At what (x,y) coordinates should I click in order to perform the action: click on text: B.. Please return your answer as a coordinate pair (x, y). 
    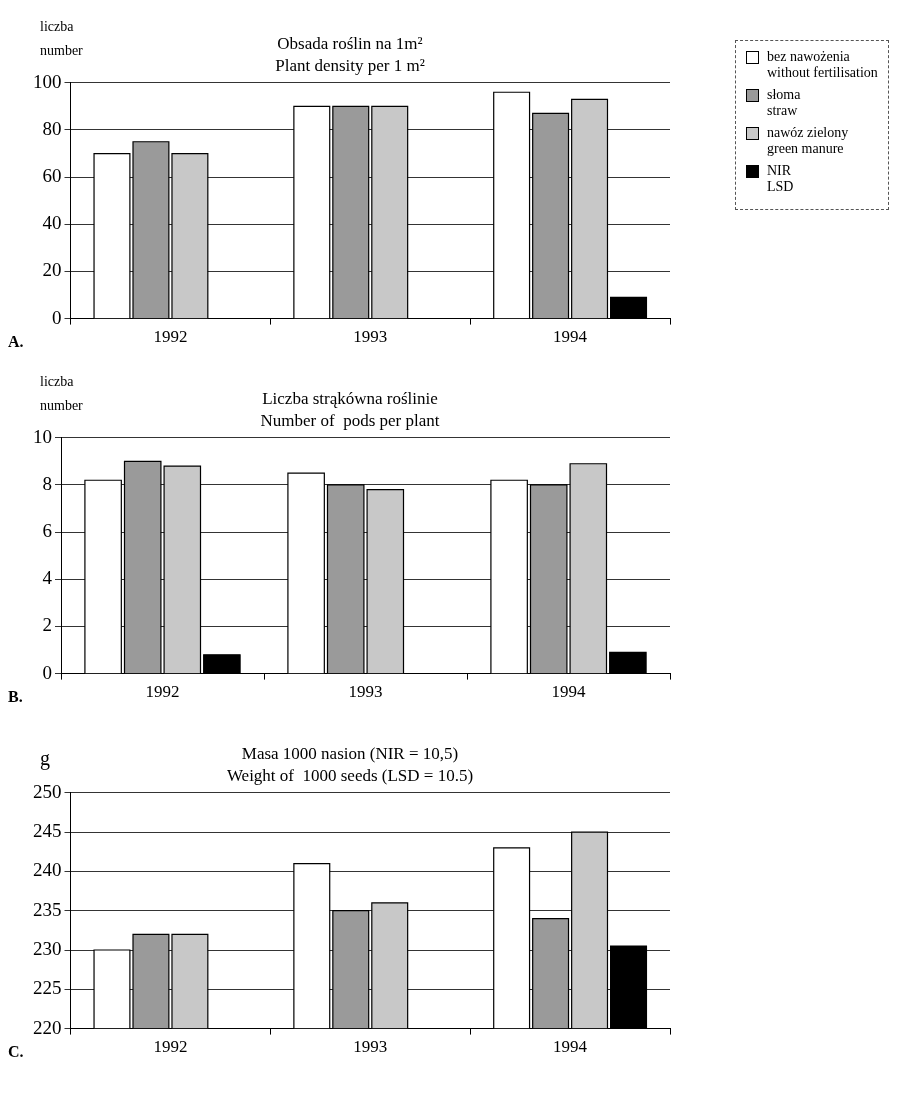
    Looking at the image, I should click on (15, 696).